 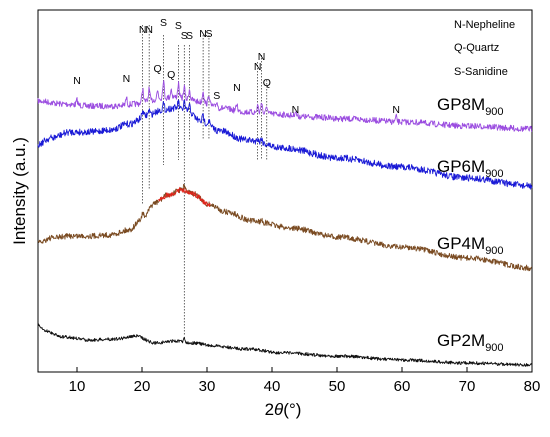 What do you see at coordinates (484, 25) in the screenshot?
I see `legend-entry-nepheline: N-Nepheline` at bounding box center [484, 25].